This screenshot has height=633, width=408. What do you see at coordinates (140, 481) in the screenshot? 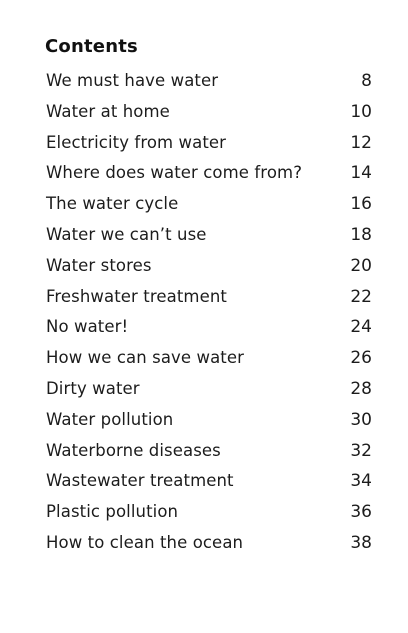
I see `toc-entry-title: Wastewater treatment` at bounding box center [140, 481].